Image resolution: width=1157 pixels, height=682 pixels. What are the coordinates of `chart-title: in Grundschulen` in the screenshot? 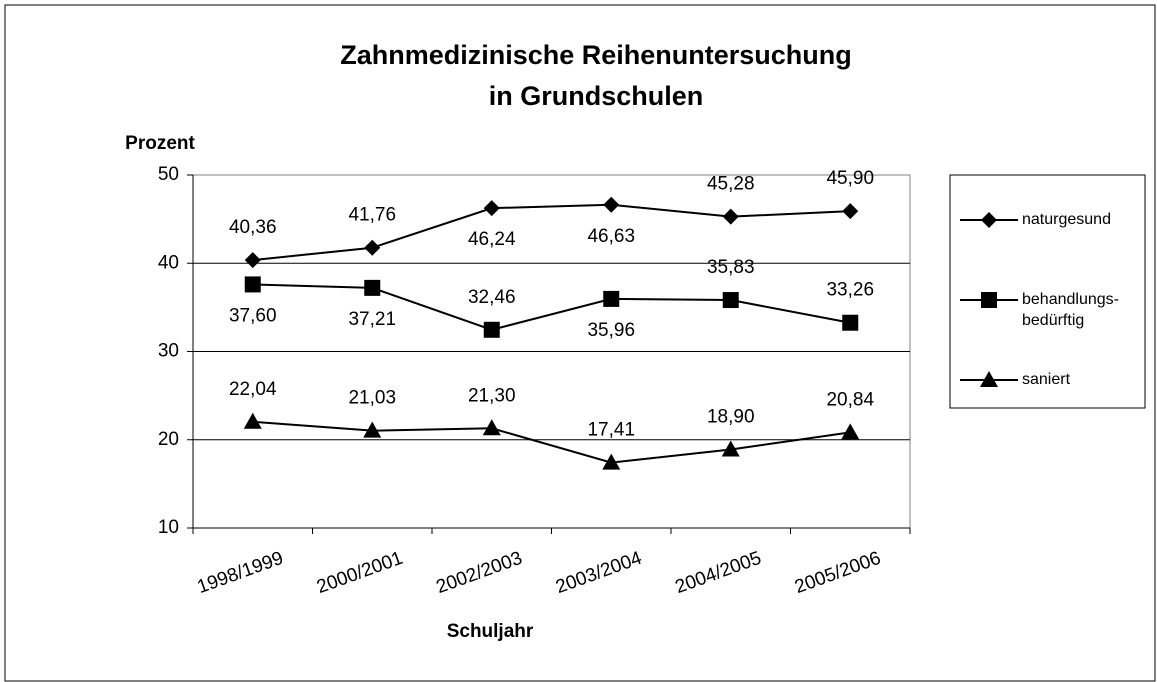 It's located at (596, 96).